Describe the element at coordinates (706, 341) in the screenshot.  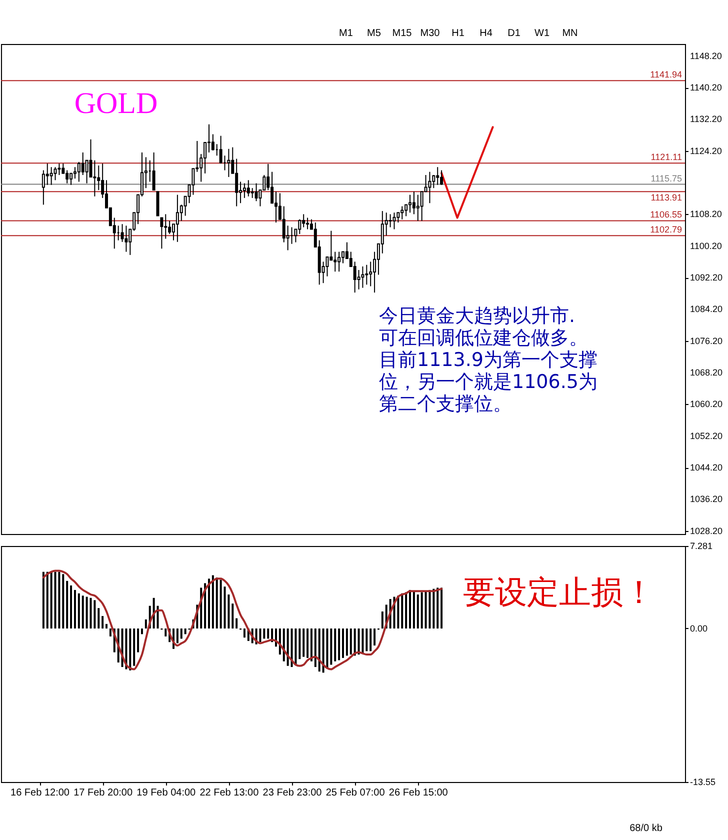
I see `y-tick-label: 1076.20` at that location.